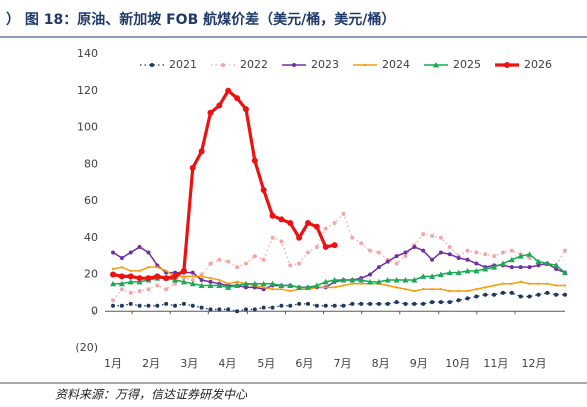  Describe the element at coordinates (343, 363) in the screenshot. I see `x-tick-label: 7月` at that location.